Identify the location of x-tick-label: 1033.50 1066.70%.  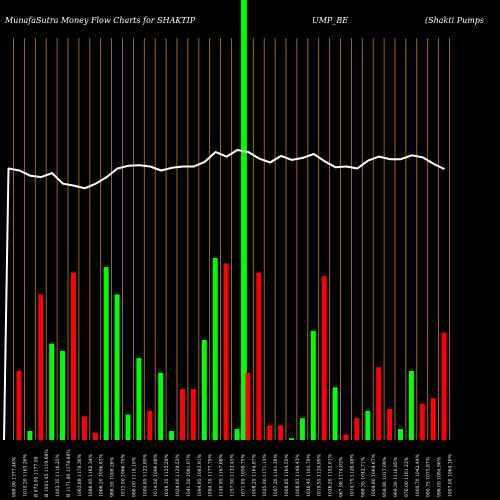
(124, 475).